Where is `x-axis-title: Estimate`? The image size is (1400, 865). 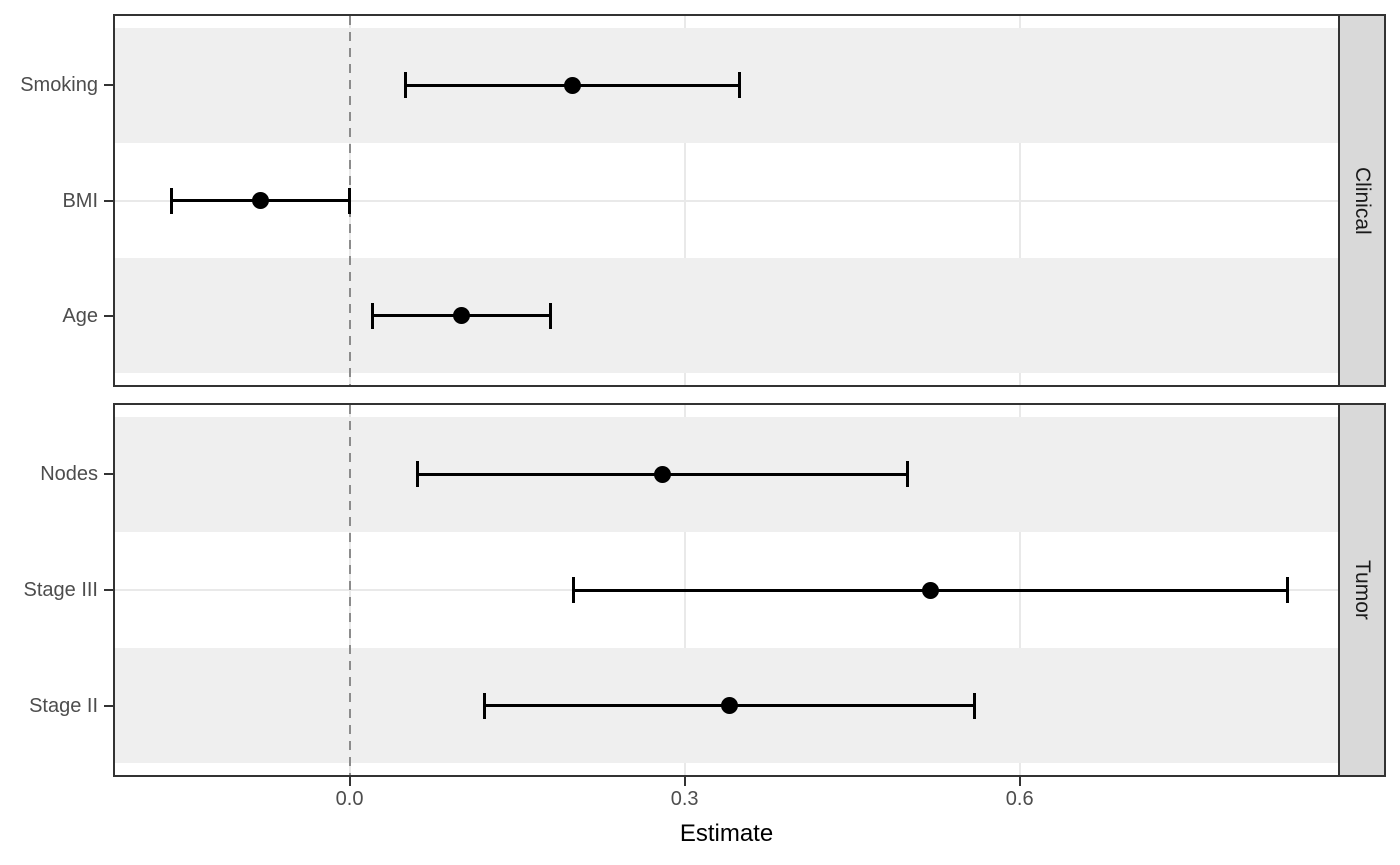
x-axis-title: Estimate is located at coordinates (726, 833).